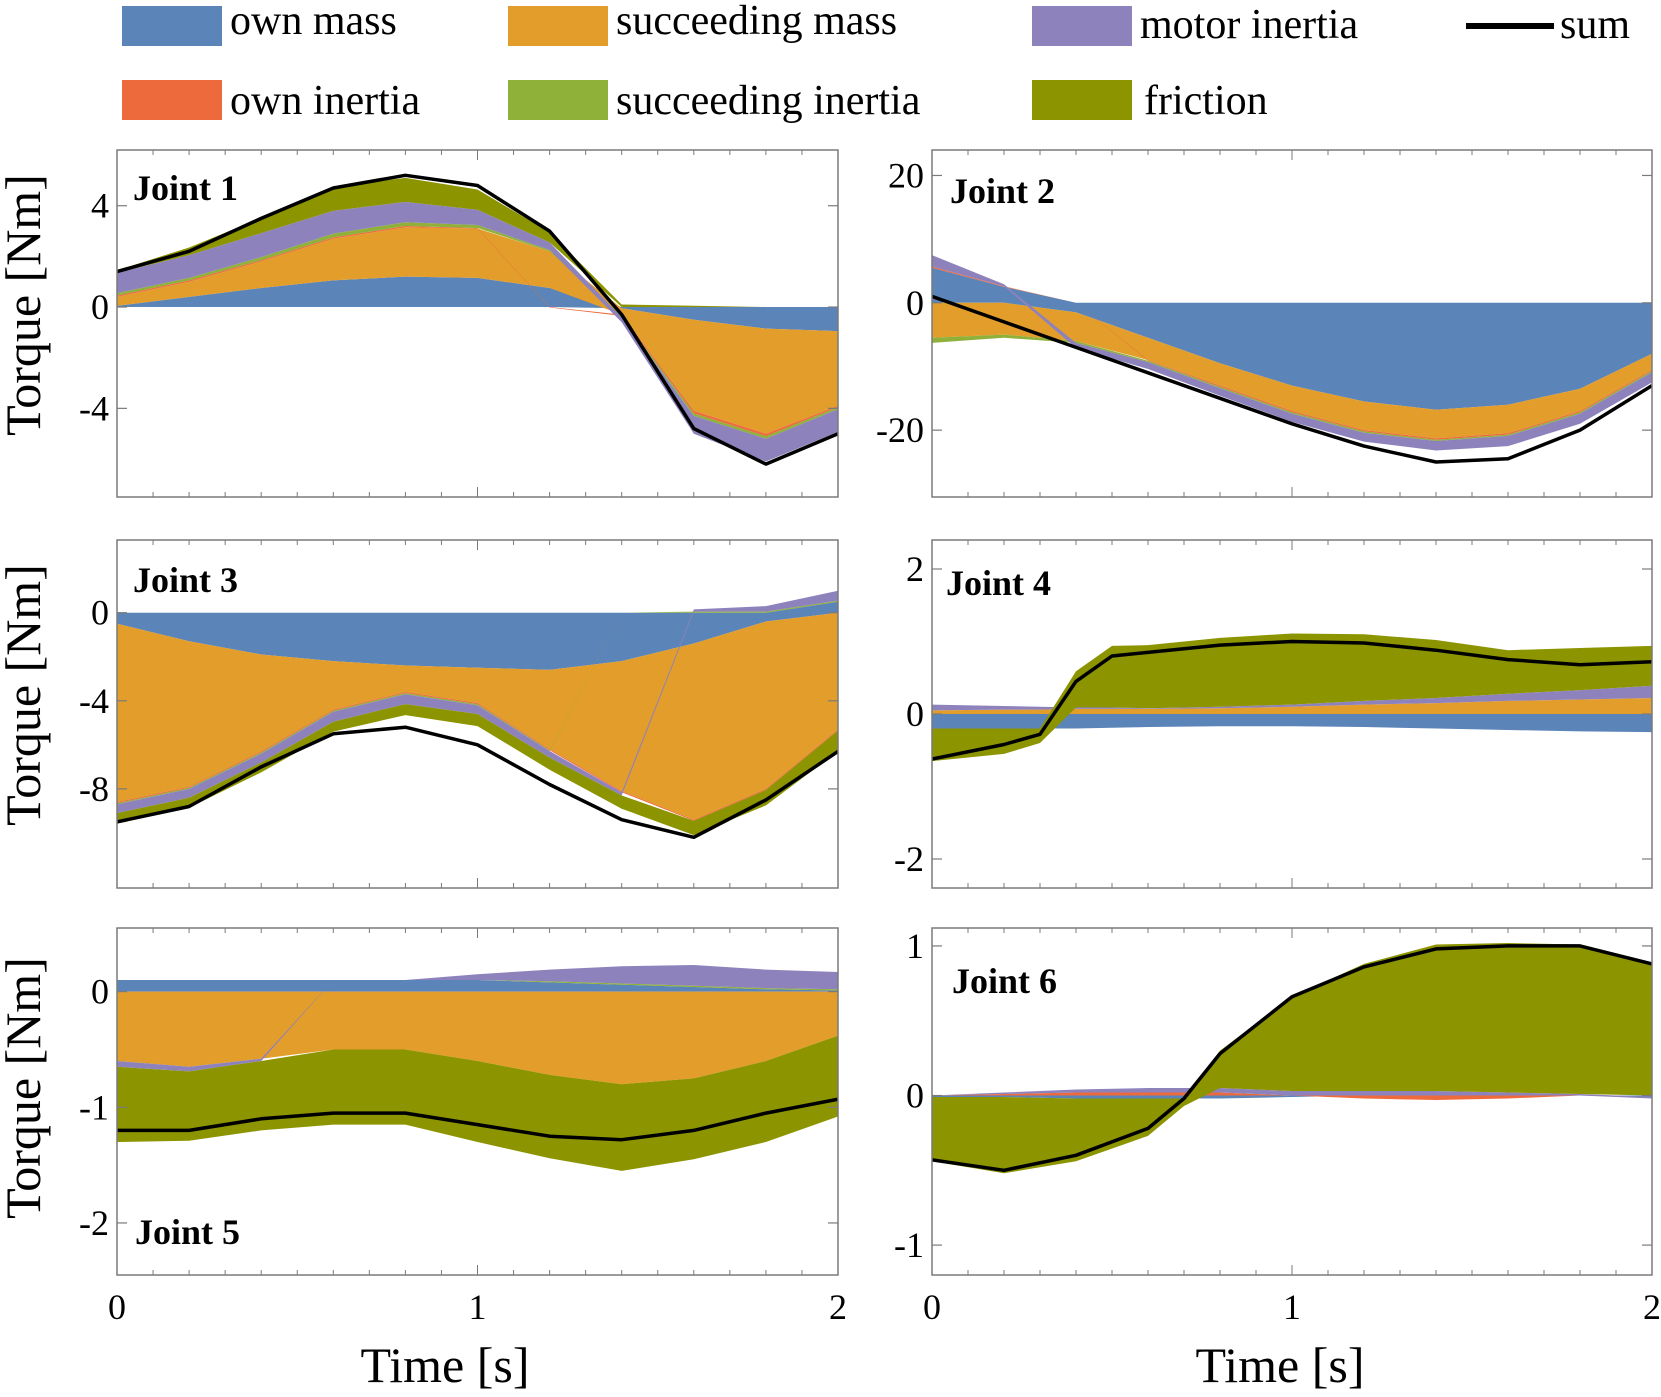  I want to click on panel-title: Joint 6, so click(1004, 981).